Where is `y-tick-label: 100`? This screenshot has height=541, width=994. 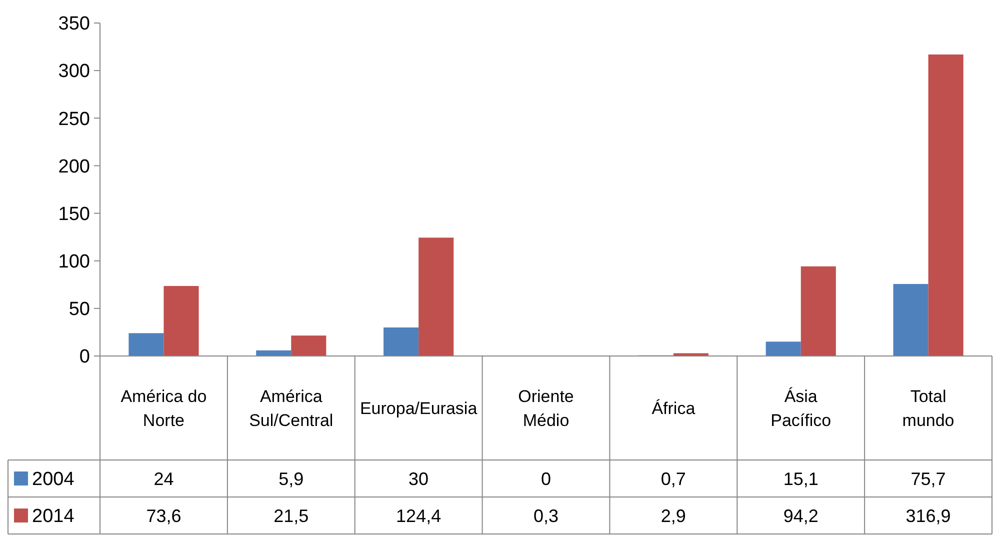 y-tick-label: 100 is located at coordinates (74, 262).